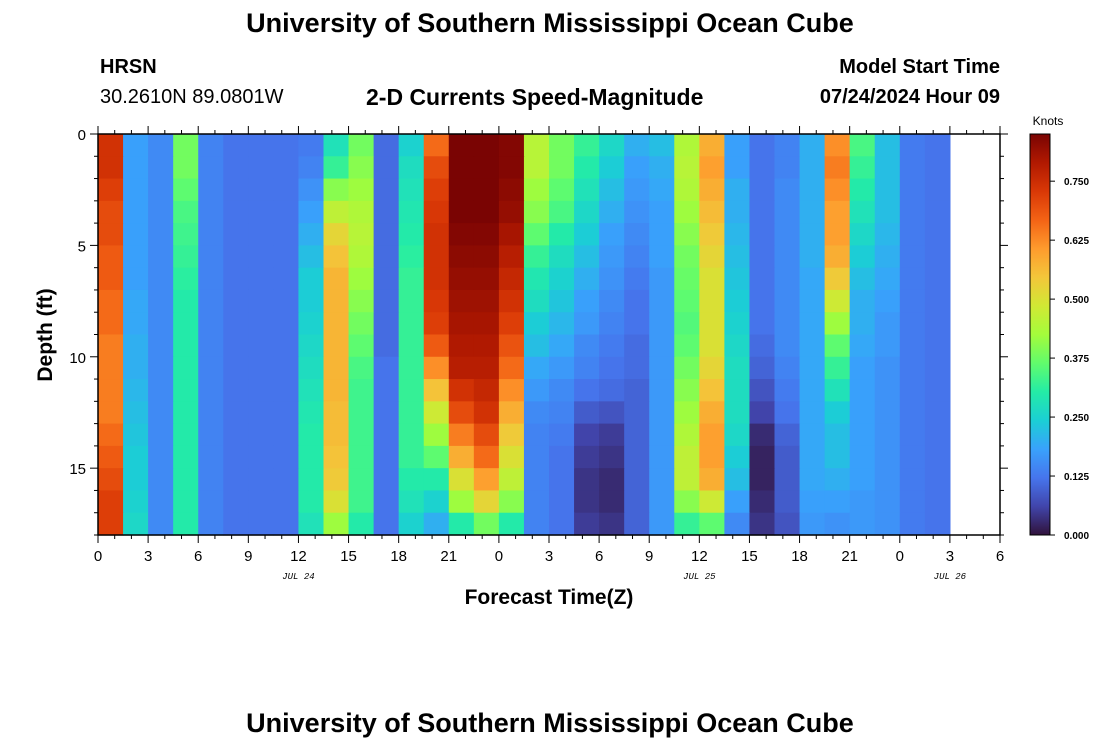 The width and height of the screenshot is (1100, 750). Describe the element at coordinates (192, 97) in the screenshot. I see `station-coords: 30.2610N 89.0801W` at that location.